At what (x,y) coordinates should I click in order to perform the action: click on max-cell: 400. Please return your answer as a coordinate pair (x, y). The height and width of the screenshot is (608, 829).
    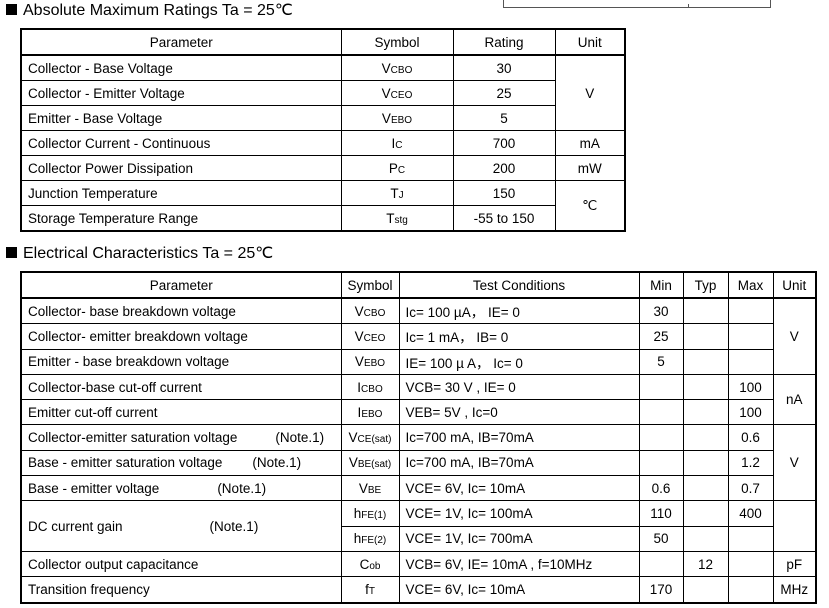
    Looking at the image, I should click on (750, 513).